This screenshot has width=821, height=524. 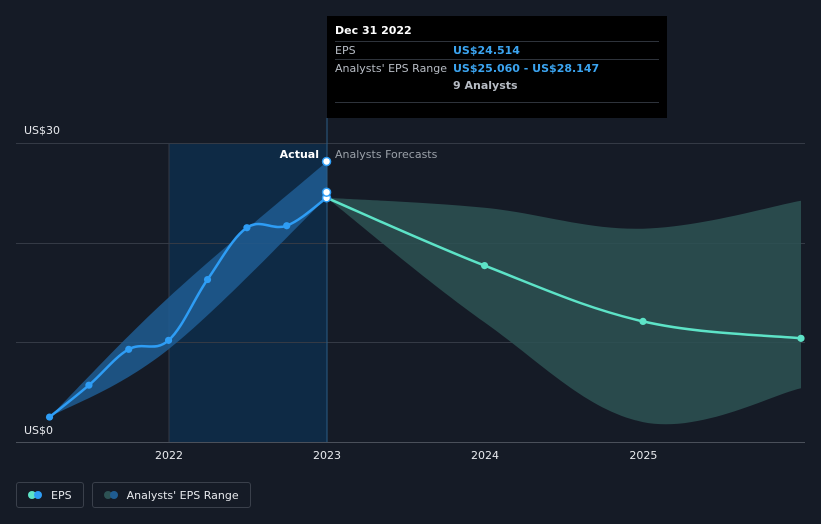 What do you see at coordinates (345, 50) in the screenshot?
I see `tooltip-eps-label: EPS` at bounding box center [345, 50].